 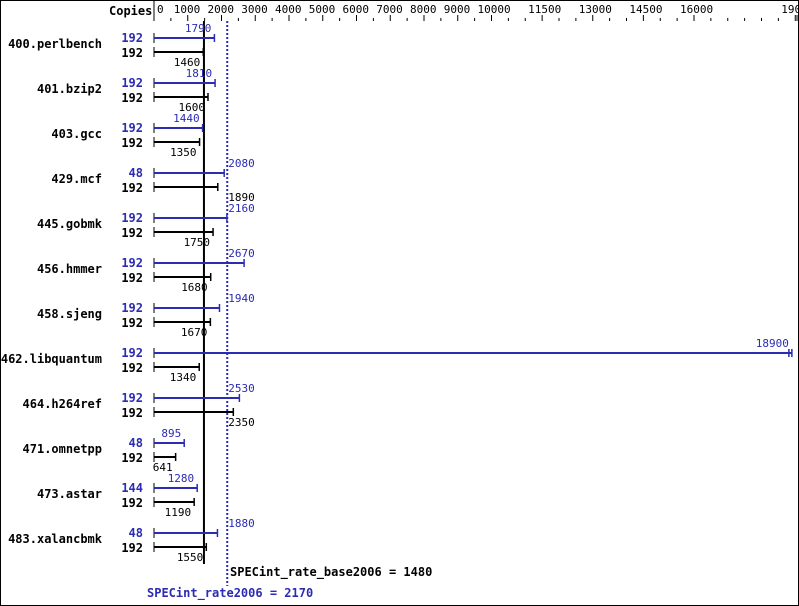 What do you see at coordinates (198, 28) in the screenshot?
I see `peak-value-label: 1790` at bounding box center [198, 28].